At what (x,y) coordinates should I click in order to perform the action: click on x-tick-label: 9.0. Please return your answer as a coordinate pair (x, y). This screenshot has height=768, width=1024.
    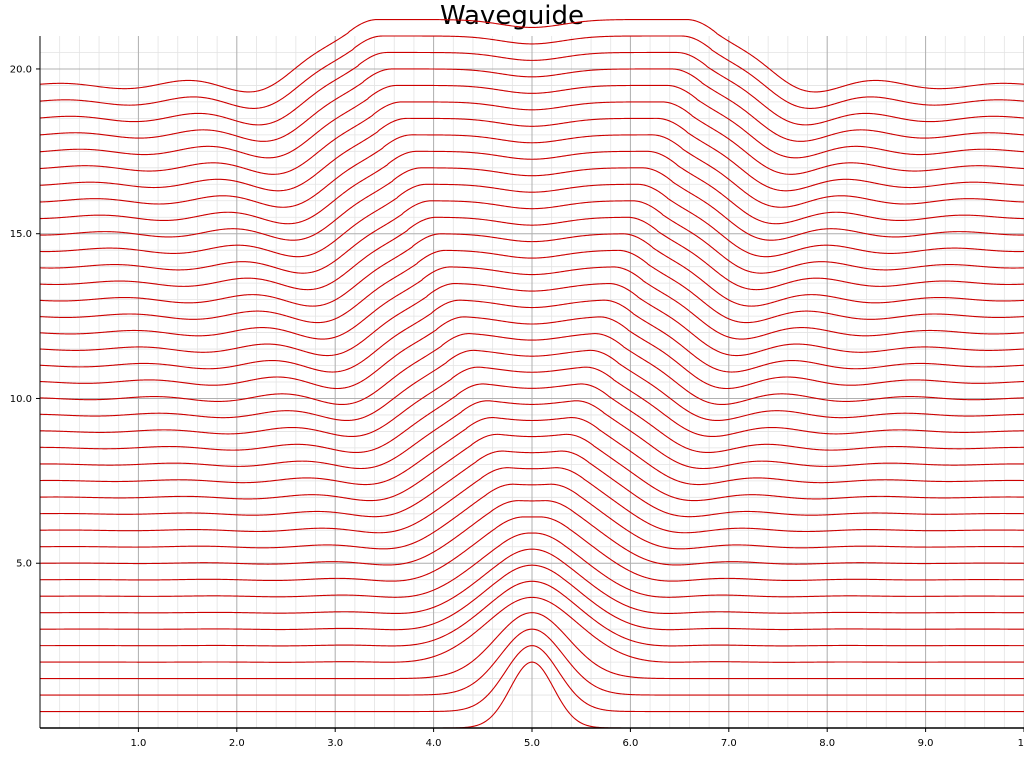
    Looking at the image, I should click on (926, 743).